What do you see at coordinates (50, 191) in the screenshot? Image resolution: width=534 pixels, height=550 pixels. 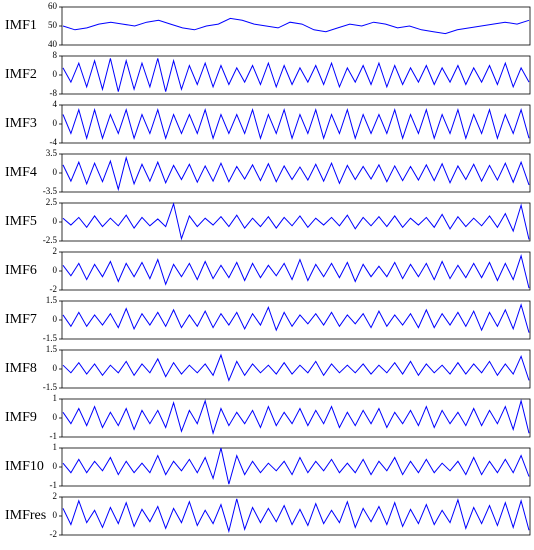 I see `y-tick-label: -3.5` at bounding box center [50, 191].